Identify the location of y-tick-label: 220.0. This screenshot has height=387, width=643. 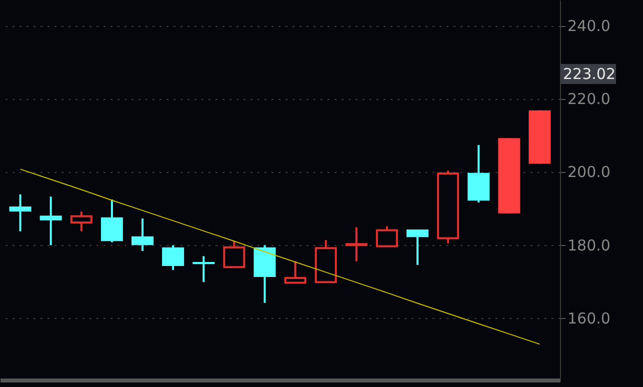
(589, 99).